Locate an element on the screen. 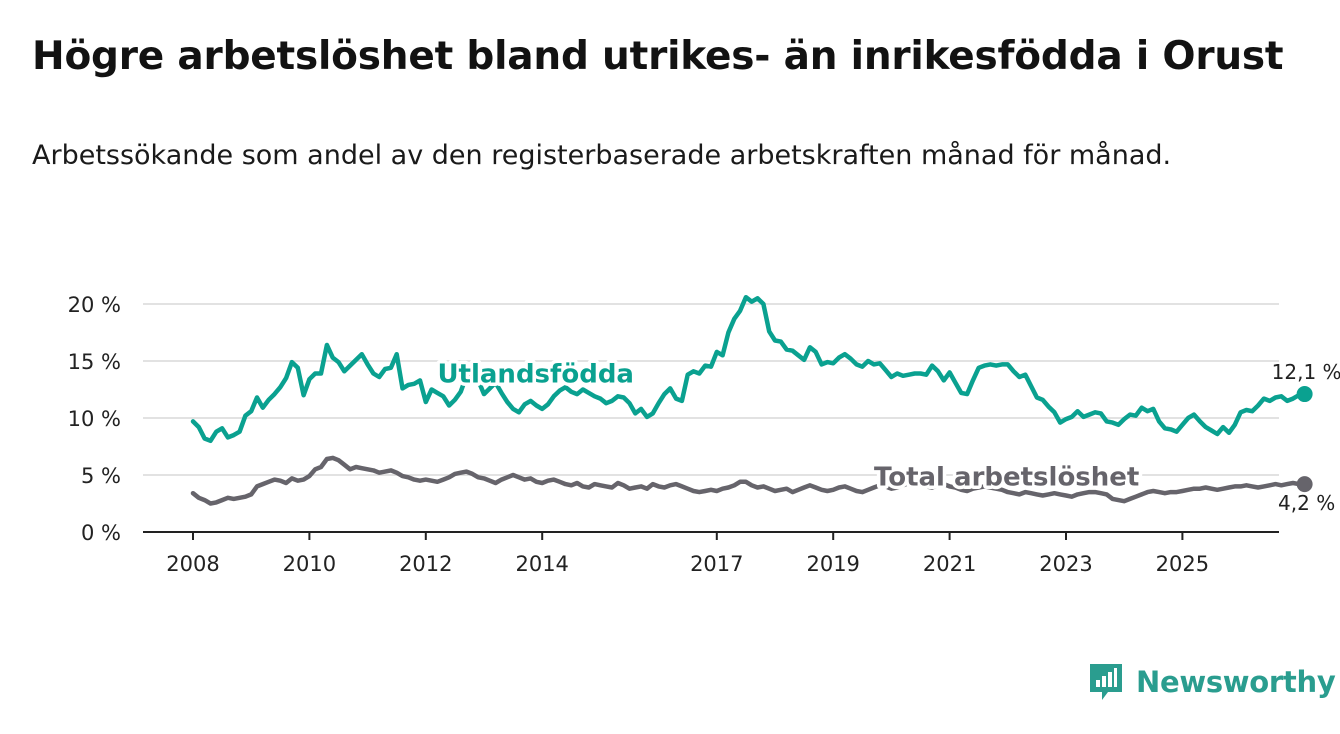 The width and height of the screenshot is (1340, 734). x-tick-label: 2021 is located at coordinates (949, 564).